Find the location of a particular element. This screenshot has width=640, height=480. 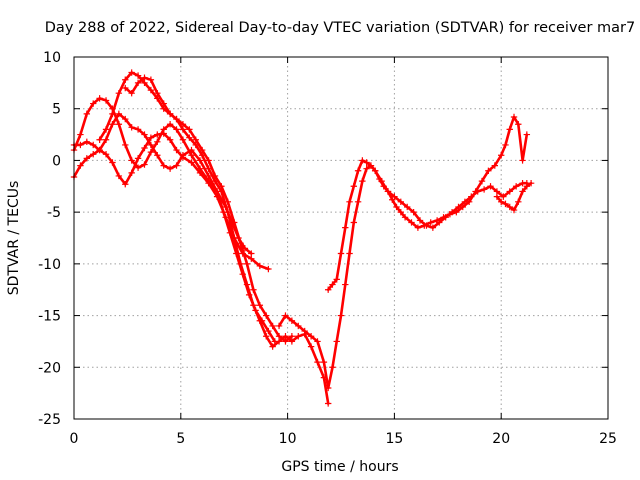

x-axis-label: GPS time / hours is located at coordinates (339, 467).